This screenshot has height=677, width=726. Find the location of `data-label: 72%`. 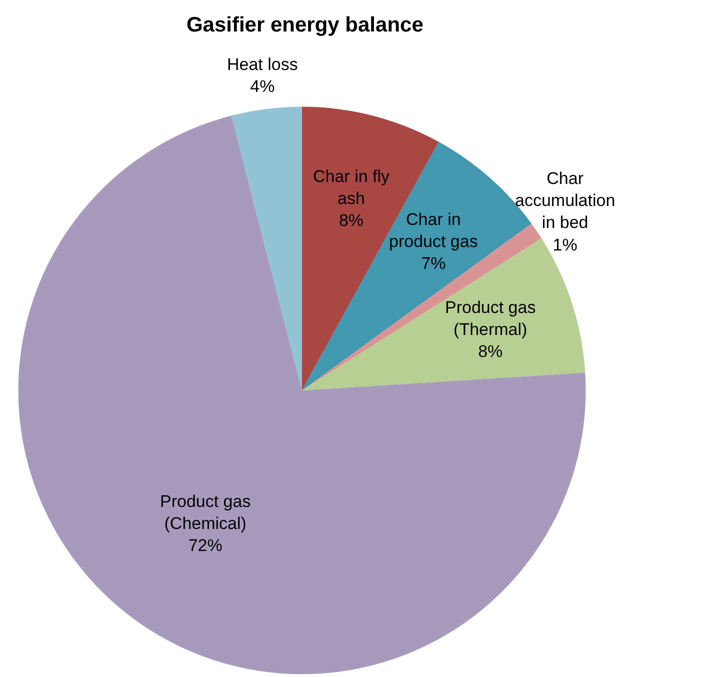

data-label: 72% is located at coordinates (205, 546).